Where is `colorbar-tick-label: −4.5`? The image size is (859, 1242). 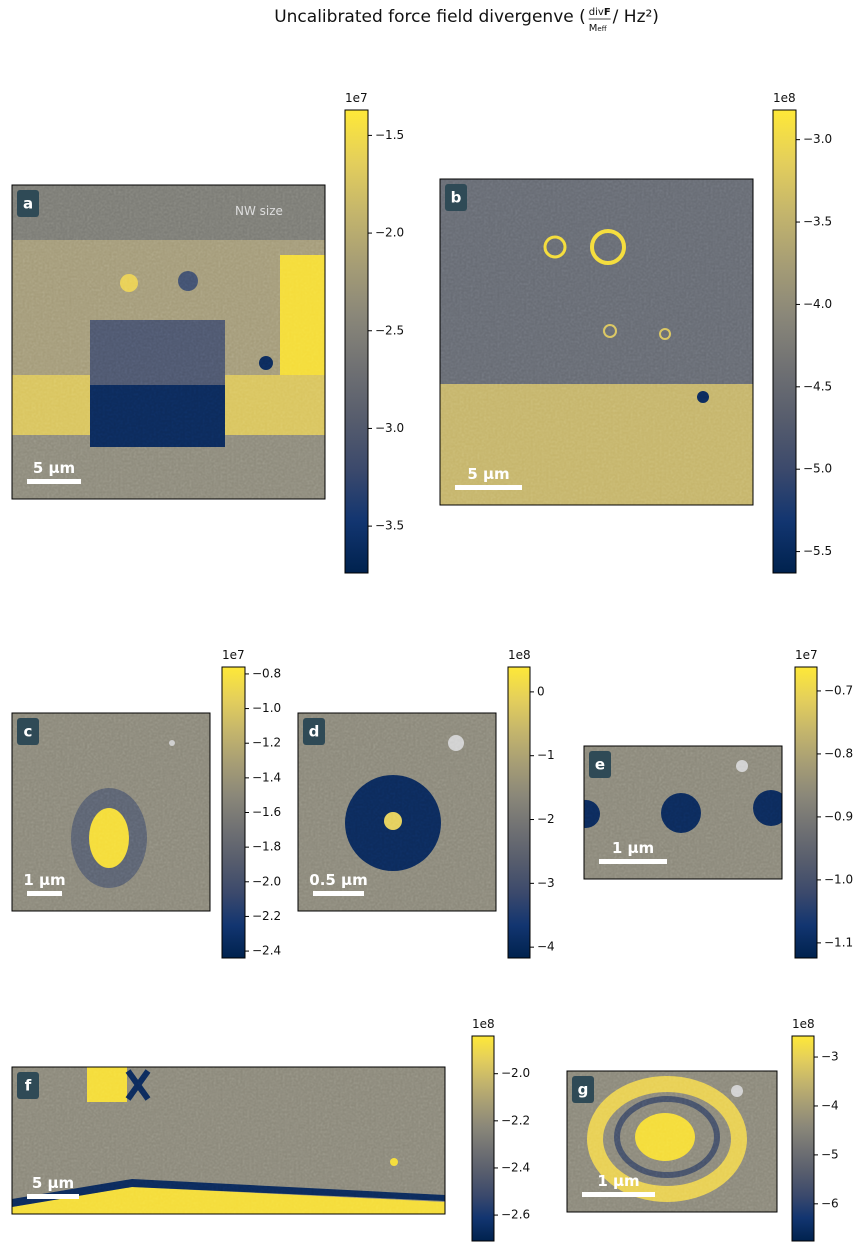 colorbar-tick-label: −4.5 is located at coordinates (817, 386).